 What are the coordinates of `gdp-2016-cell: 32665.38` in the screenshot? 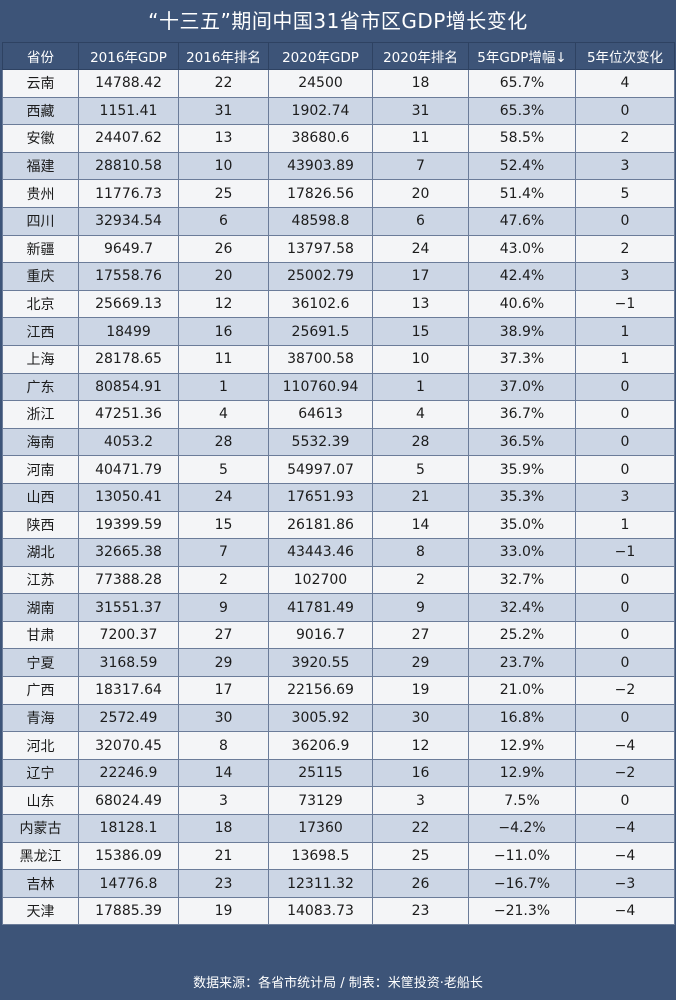 It's located at (128, 552).